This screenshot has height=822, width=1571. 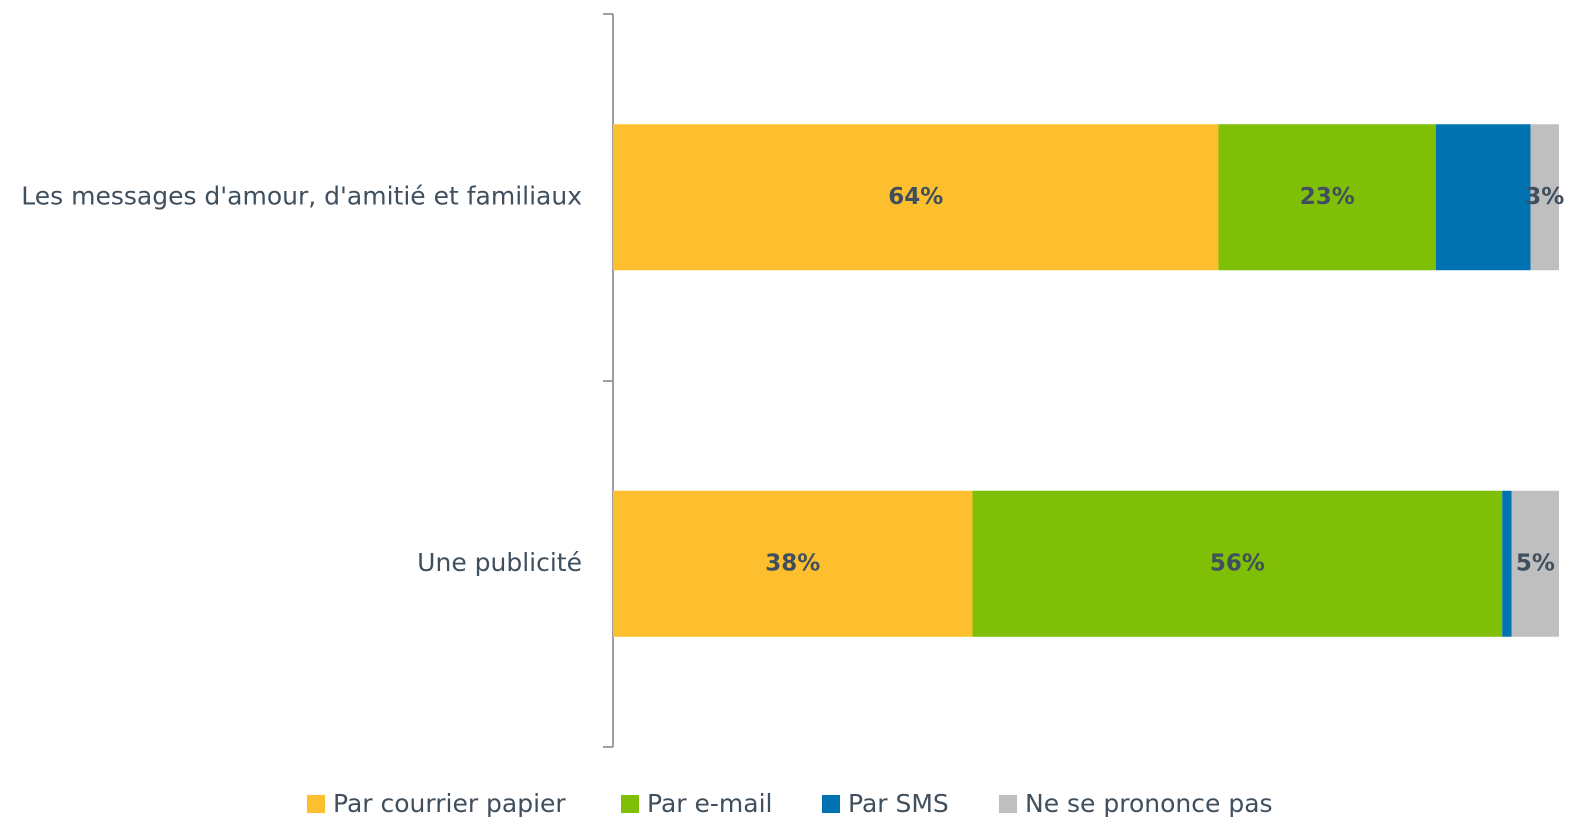 I want to click on category-label: Une publicité, so click(x=499, y=562).